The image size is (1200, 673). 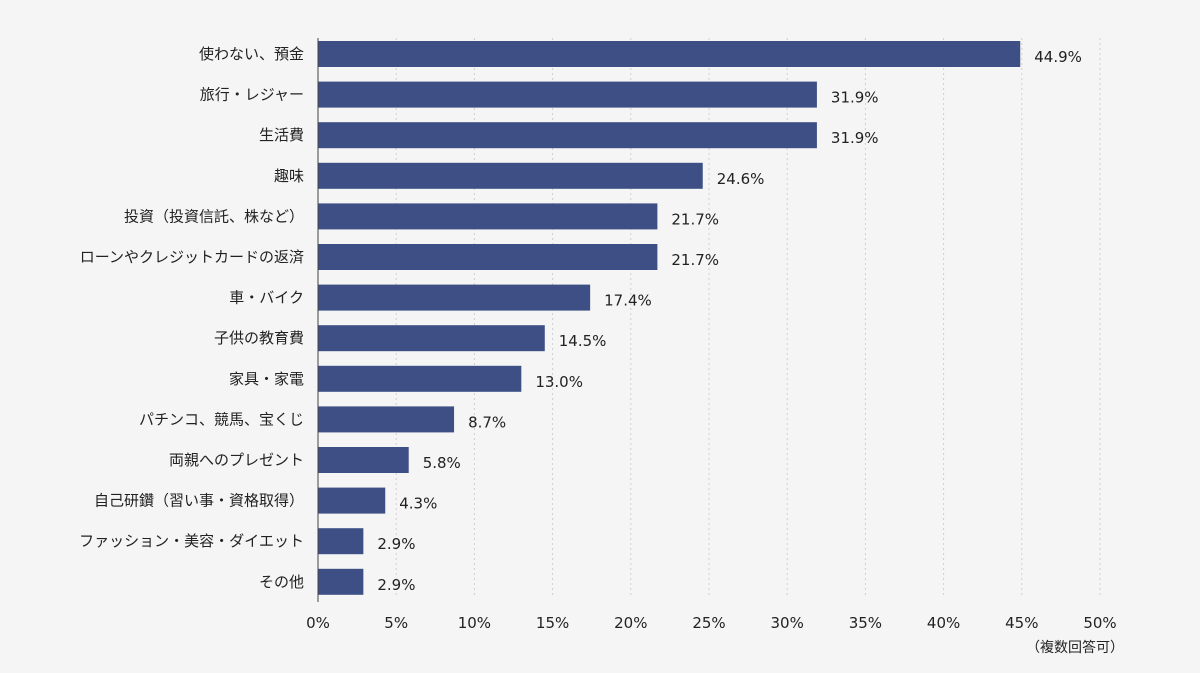 What do you see at coordinates (865, 623) in the screenshot?
I see `x-tick-label: 35%` at bounding box center [865, 623].